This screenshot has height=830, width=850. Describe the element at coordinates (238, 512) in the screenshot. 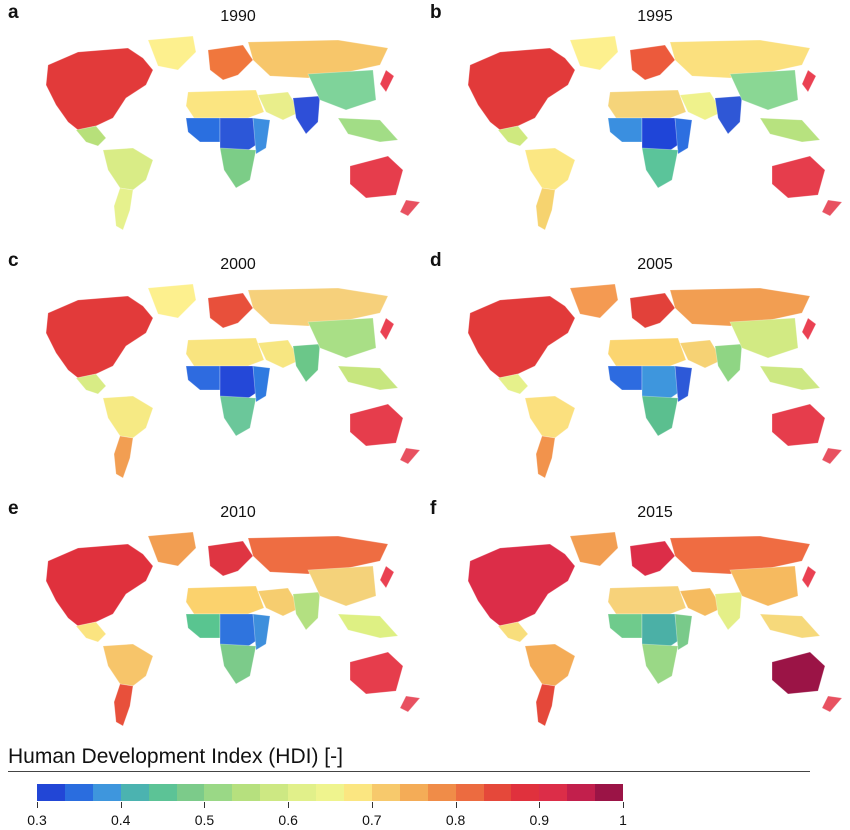

I see `panel-year: 2010` at that location.